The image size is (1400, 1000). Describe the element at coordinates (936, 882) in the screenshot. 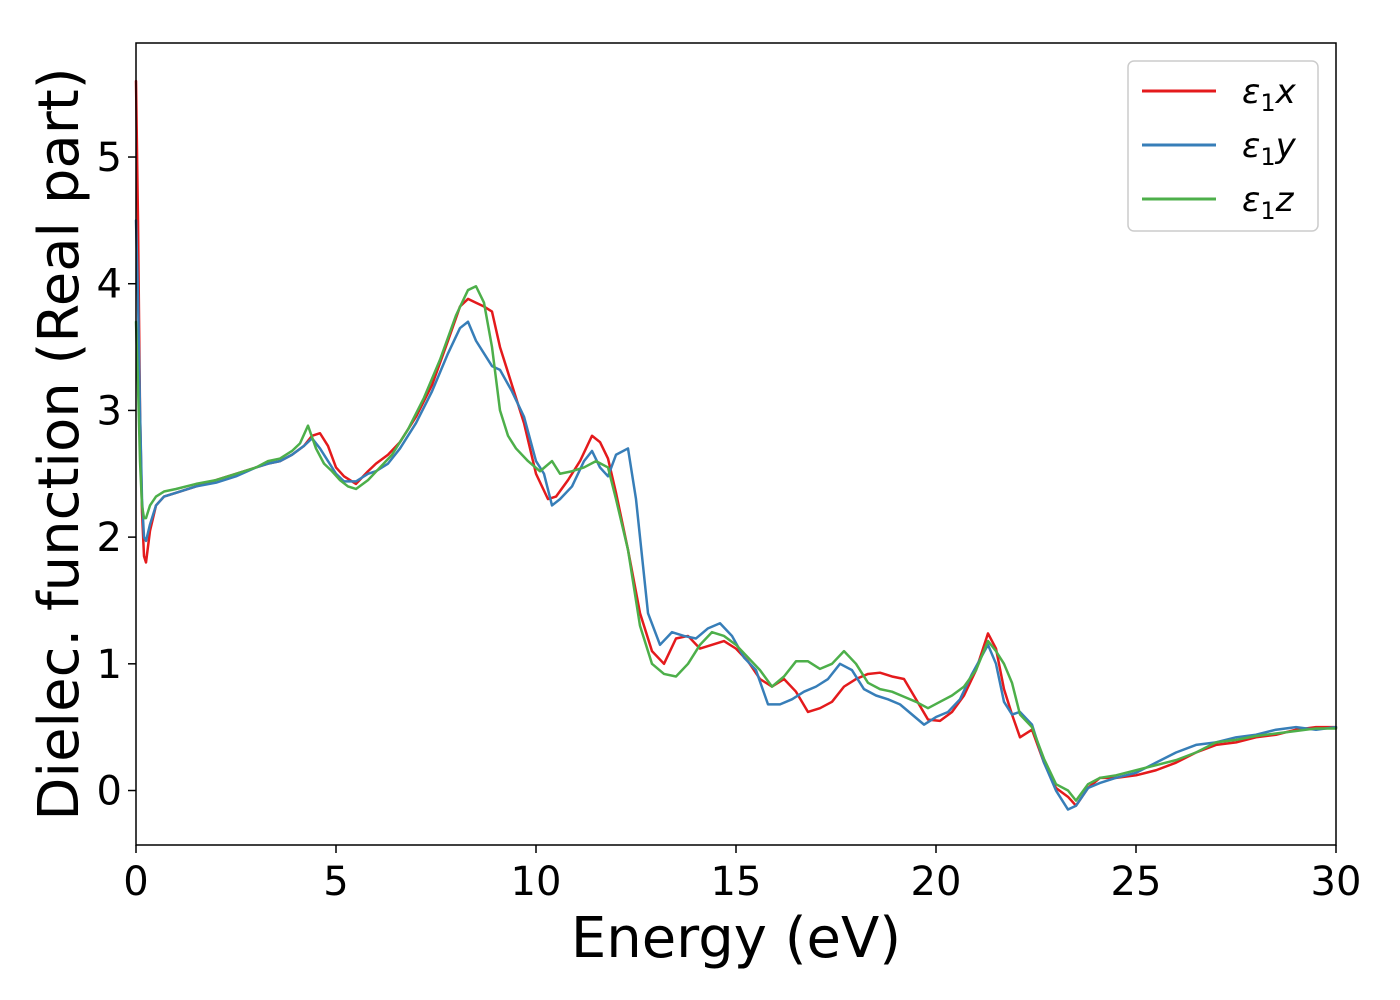

I see `x-tick-label: 20` at that location.